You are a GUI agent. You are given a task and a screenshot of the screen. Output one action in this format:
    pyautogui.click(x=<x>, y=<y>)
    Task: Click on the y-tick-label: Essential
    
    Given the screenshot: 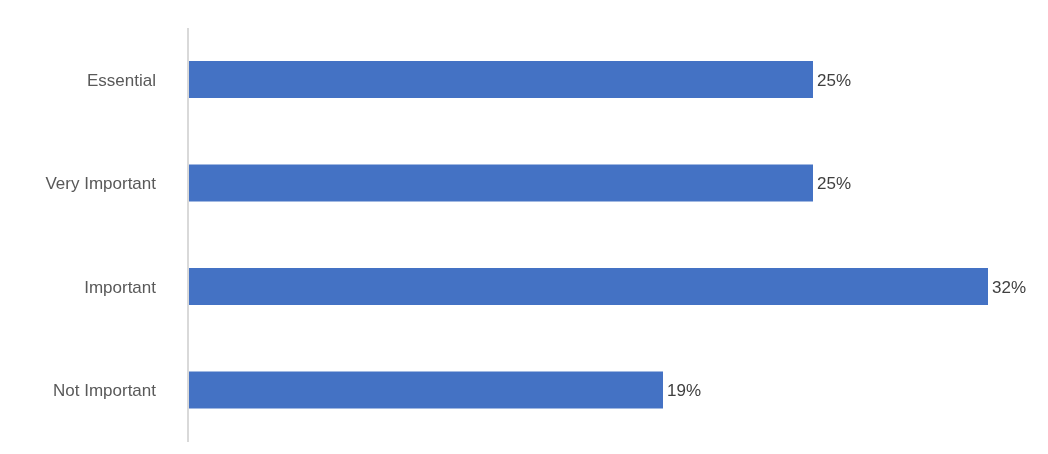 What is the action you would take?
    pyautogui.click(x=121, y=80)
    